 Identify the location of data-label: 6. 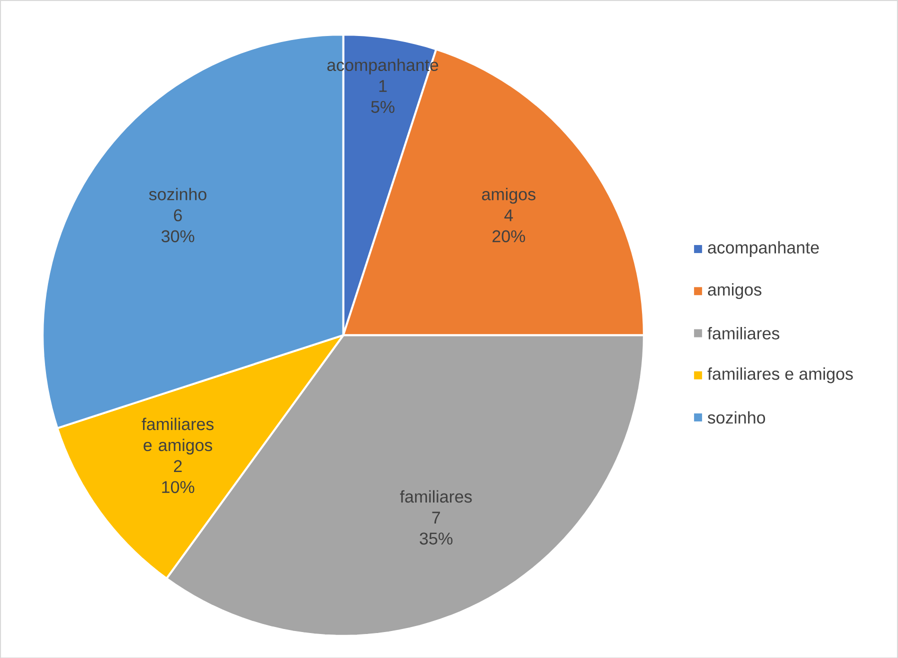
(178, 215).